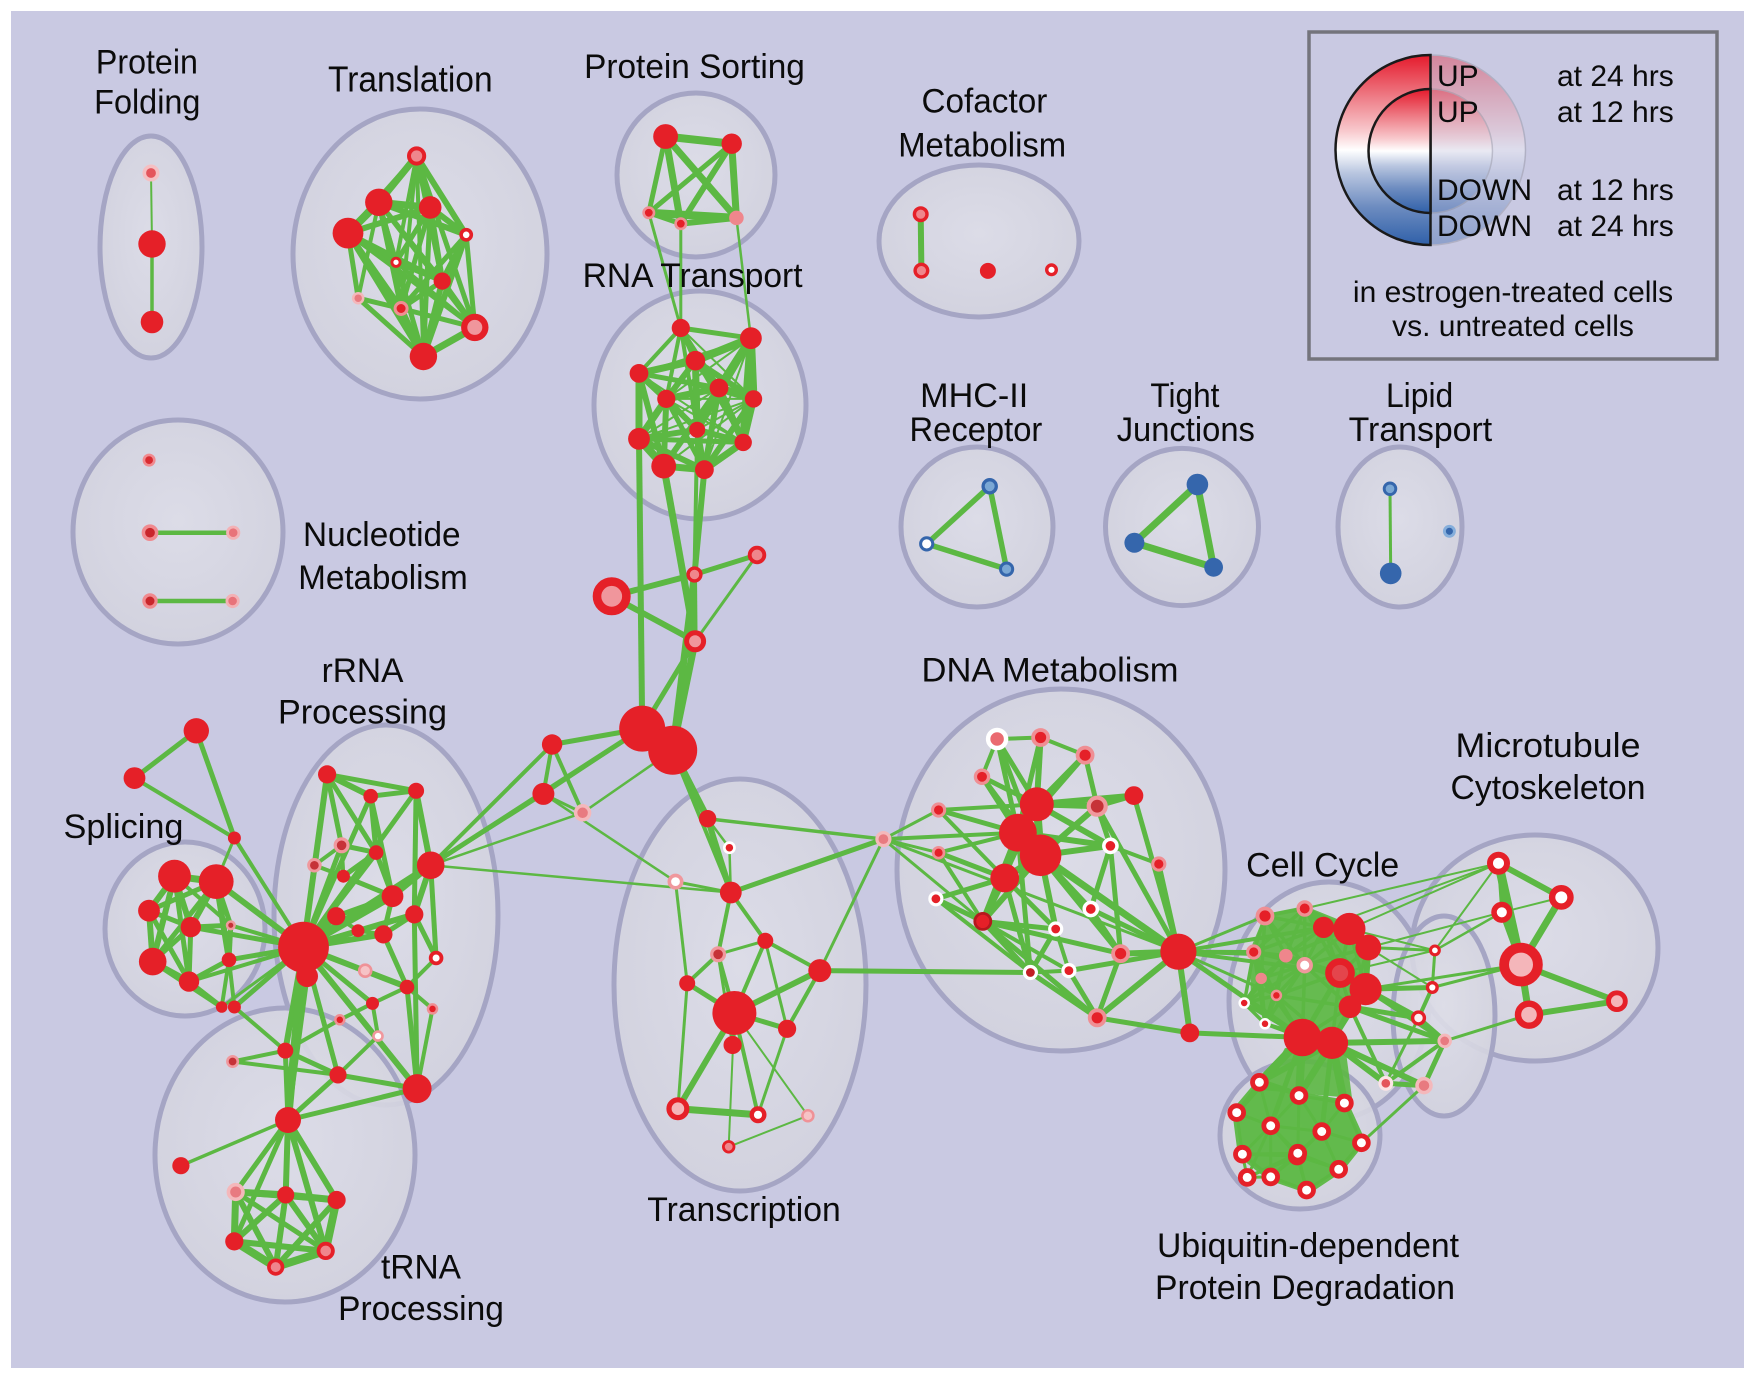 The width and height of the screenshot is (1750, 1376). Describe the element at coordinates (147, 103) in the screenshot. I see `svg-text: Folding` at that location.